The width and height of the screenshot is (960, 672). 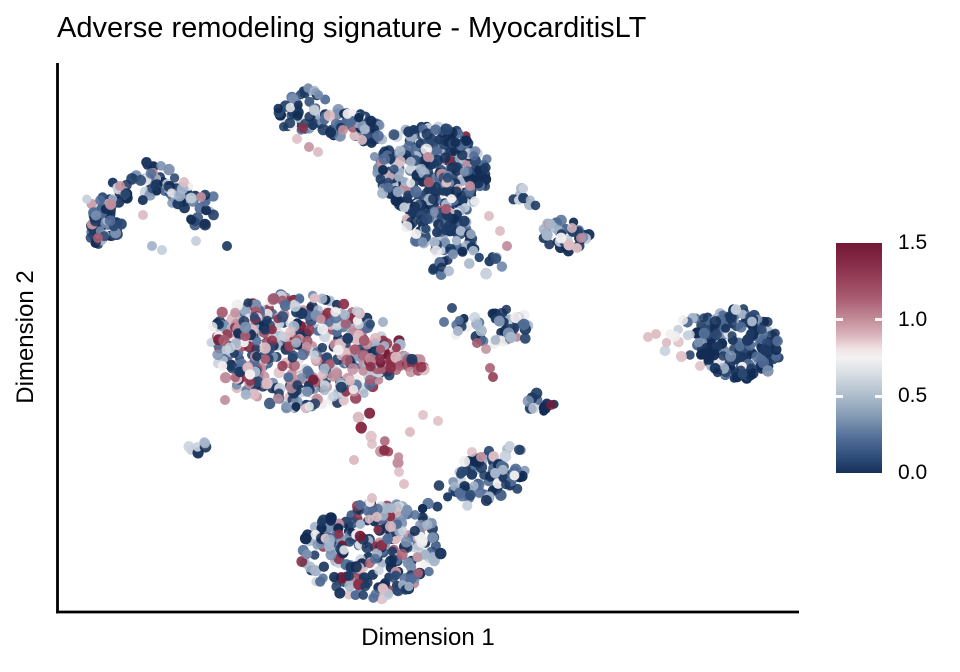 I want to click on x-axis-label: Dimension 1, so click(x=428, y=637).